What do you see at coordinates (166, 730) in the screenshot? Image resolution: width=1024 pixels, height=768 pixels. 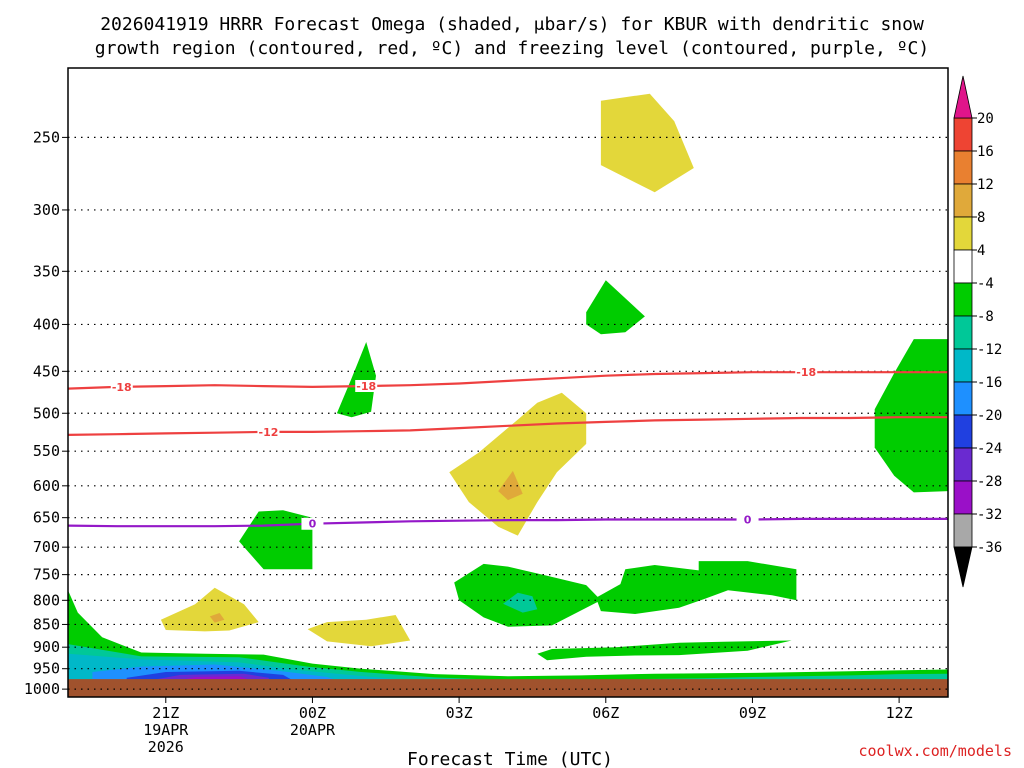 I see `x-tick-label: 19APR` at bounding box center [166, 730].